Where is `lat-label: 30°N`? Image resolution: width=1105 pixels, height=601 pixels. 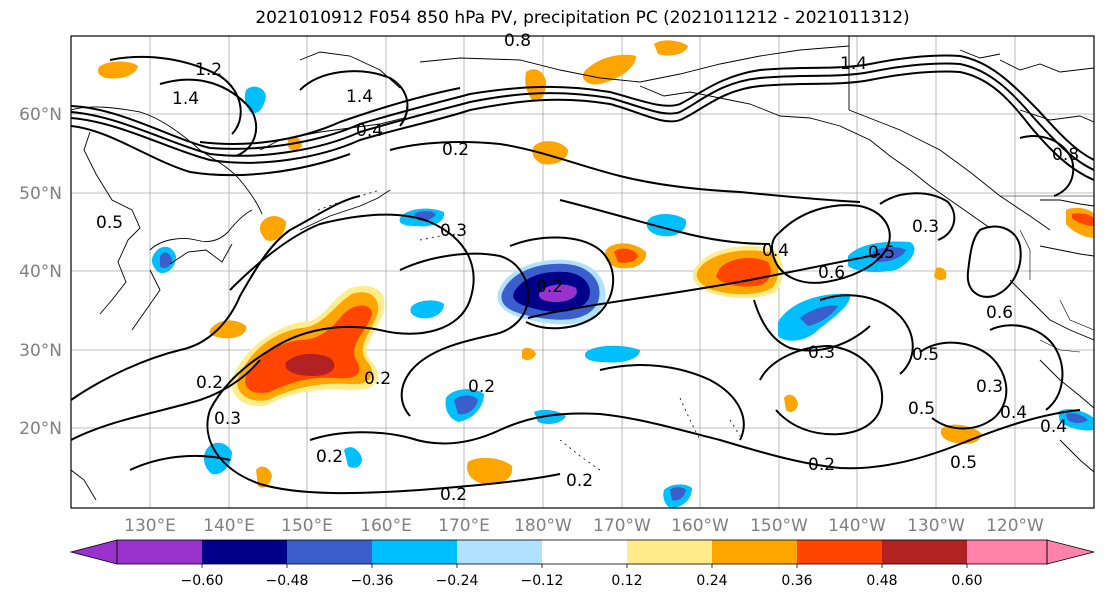 lat-label: 30°N is located at coordinates (40, 351).